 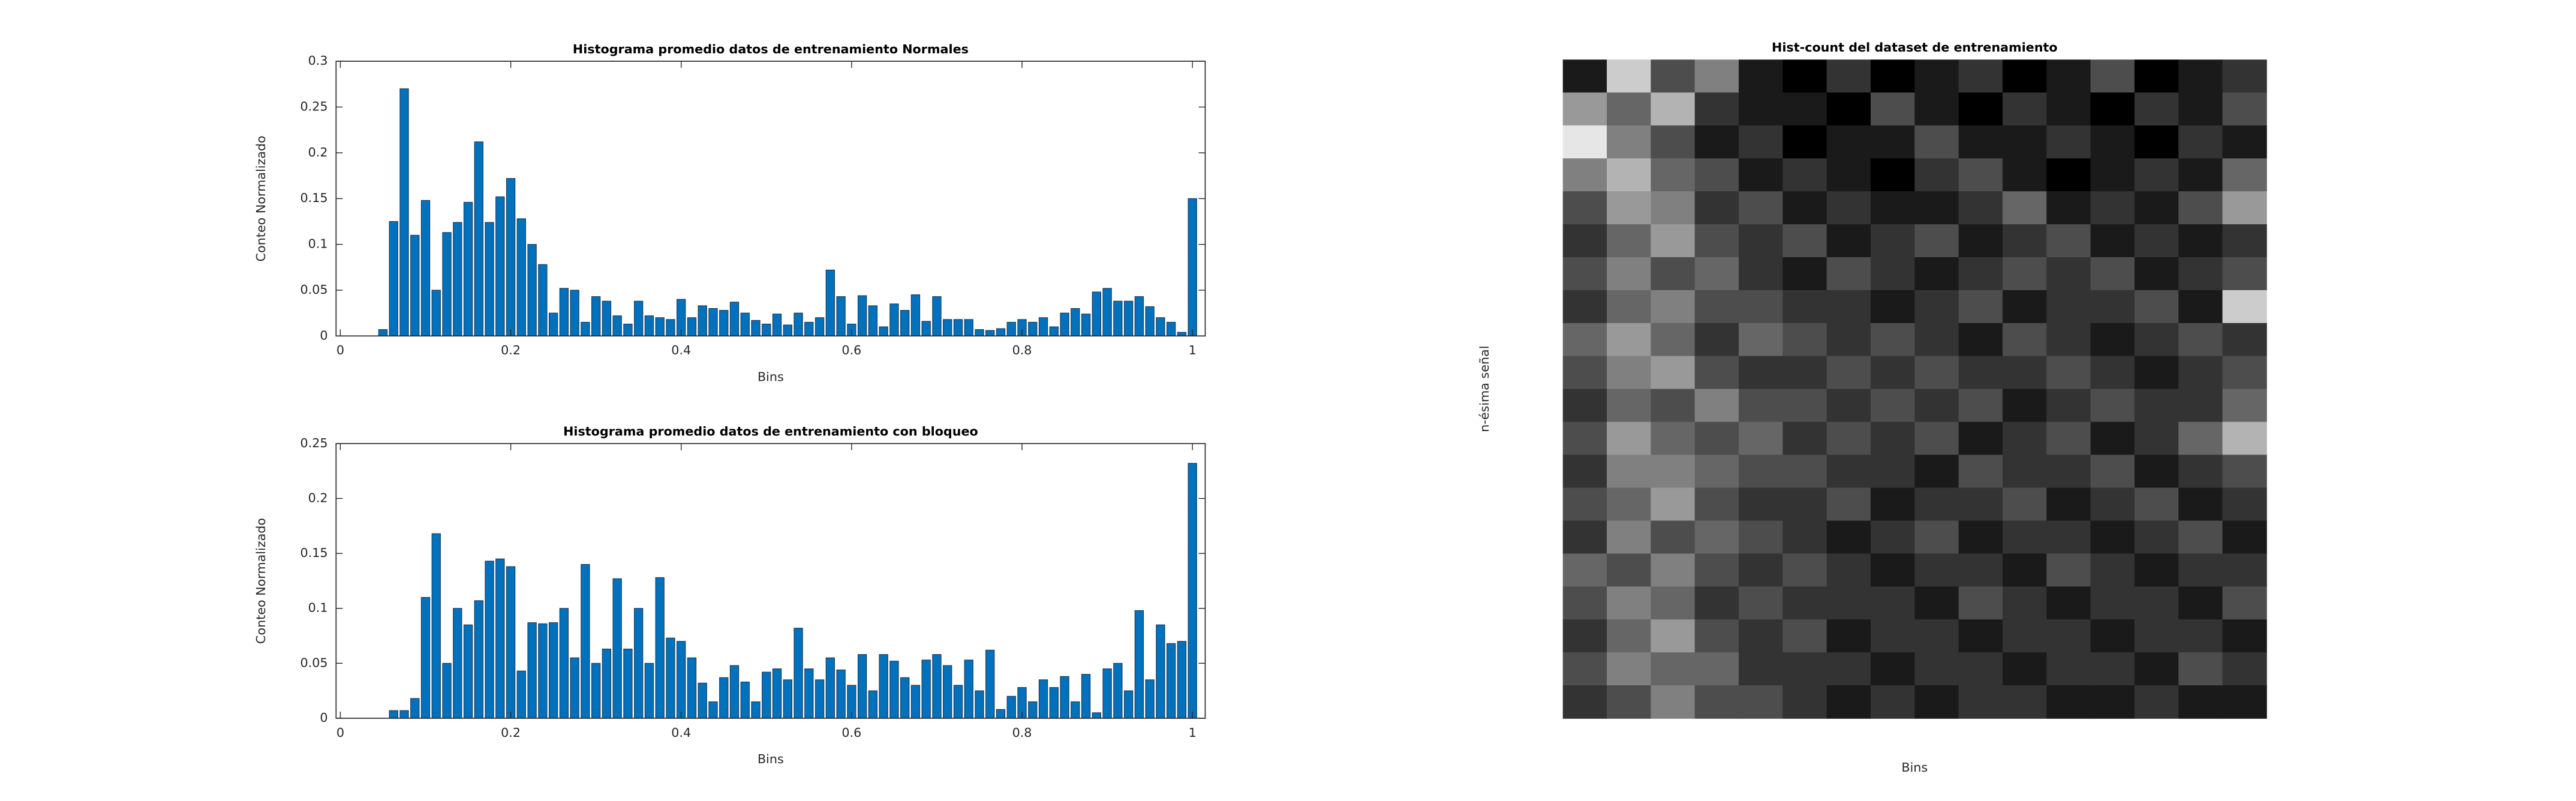 I want to click on y-tick-label: 0.1, so click(x=318, y=244).